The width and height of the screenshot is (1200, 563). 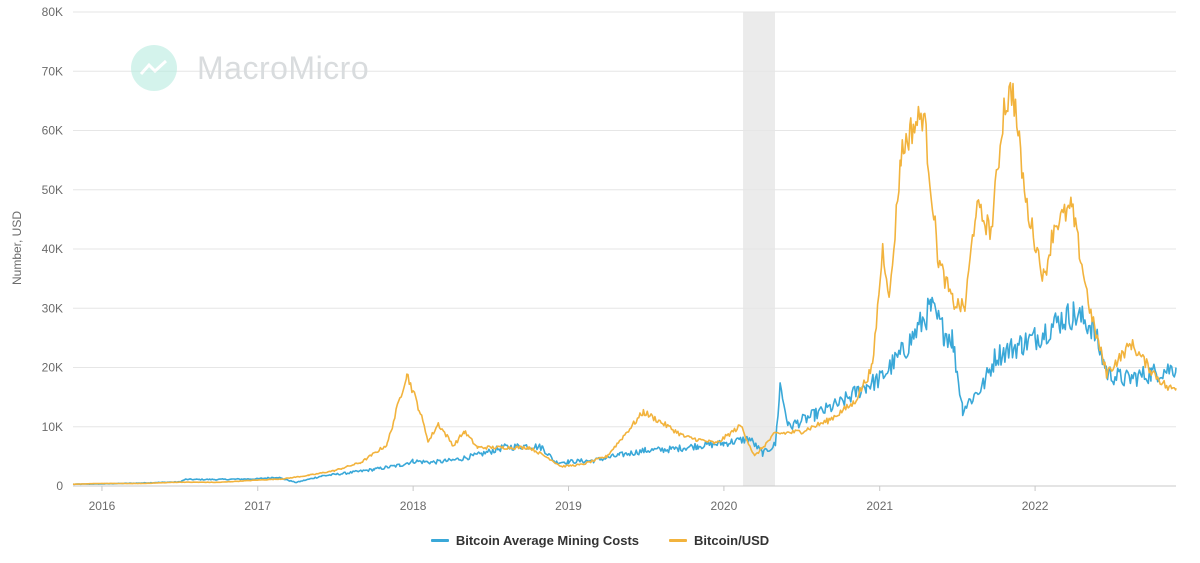 I want to click on x-tick-label: 2019, so click(x=568, y=506).